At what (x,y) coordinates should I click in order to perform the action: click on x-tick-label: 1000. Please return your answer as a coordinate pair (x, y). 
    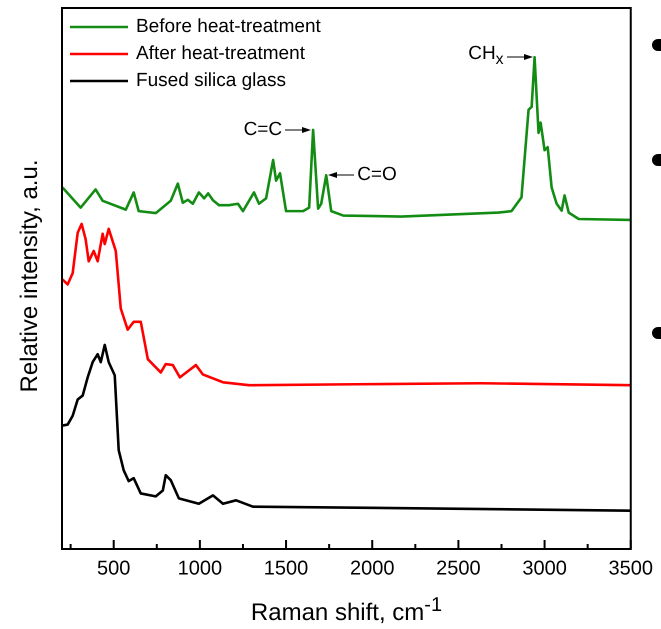
    Looking at the image, I should click on (200, 569).